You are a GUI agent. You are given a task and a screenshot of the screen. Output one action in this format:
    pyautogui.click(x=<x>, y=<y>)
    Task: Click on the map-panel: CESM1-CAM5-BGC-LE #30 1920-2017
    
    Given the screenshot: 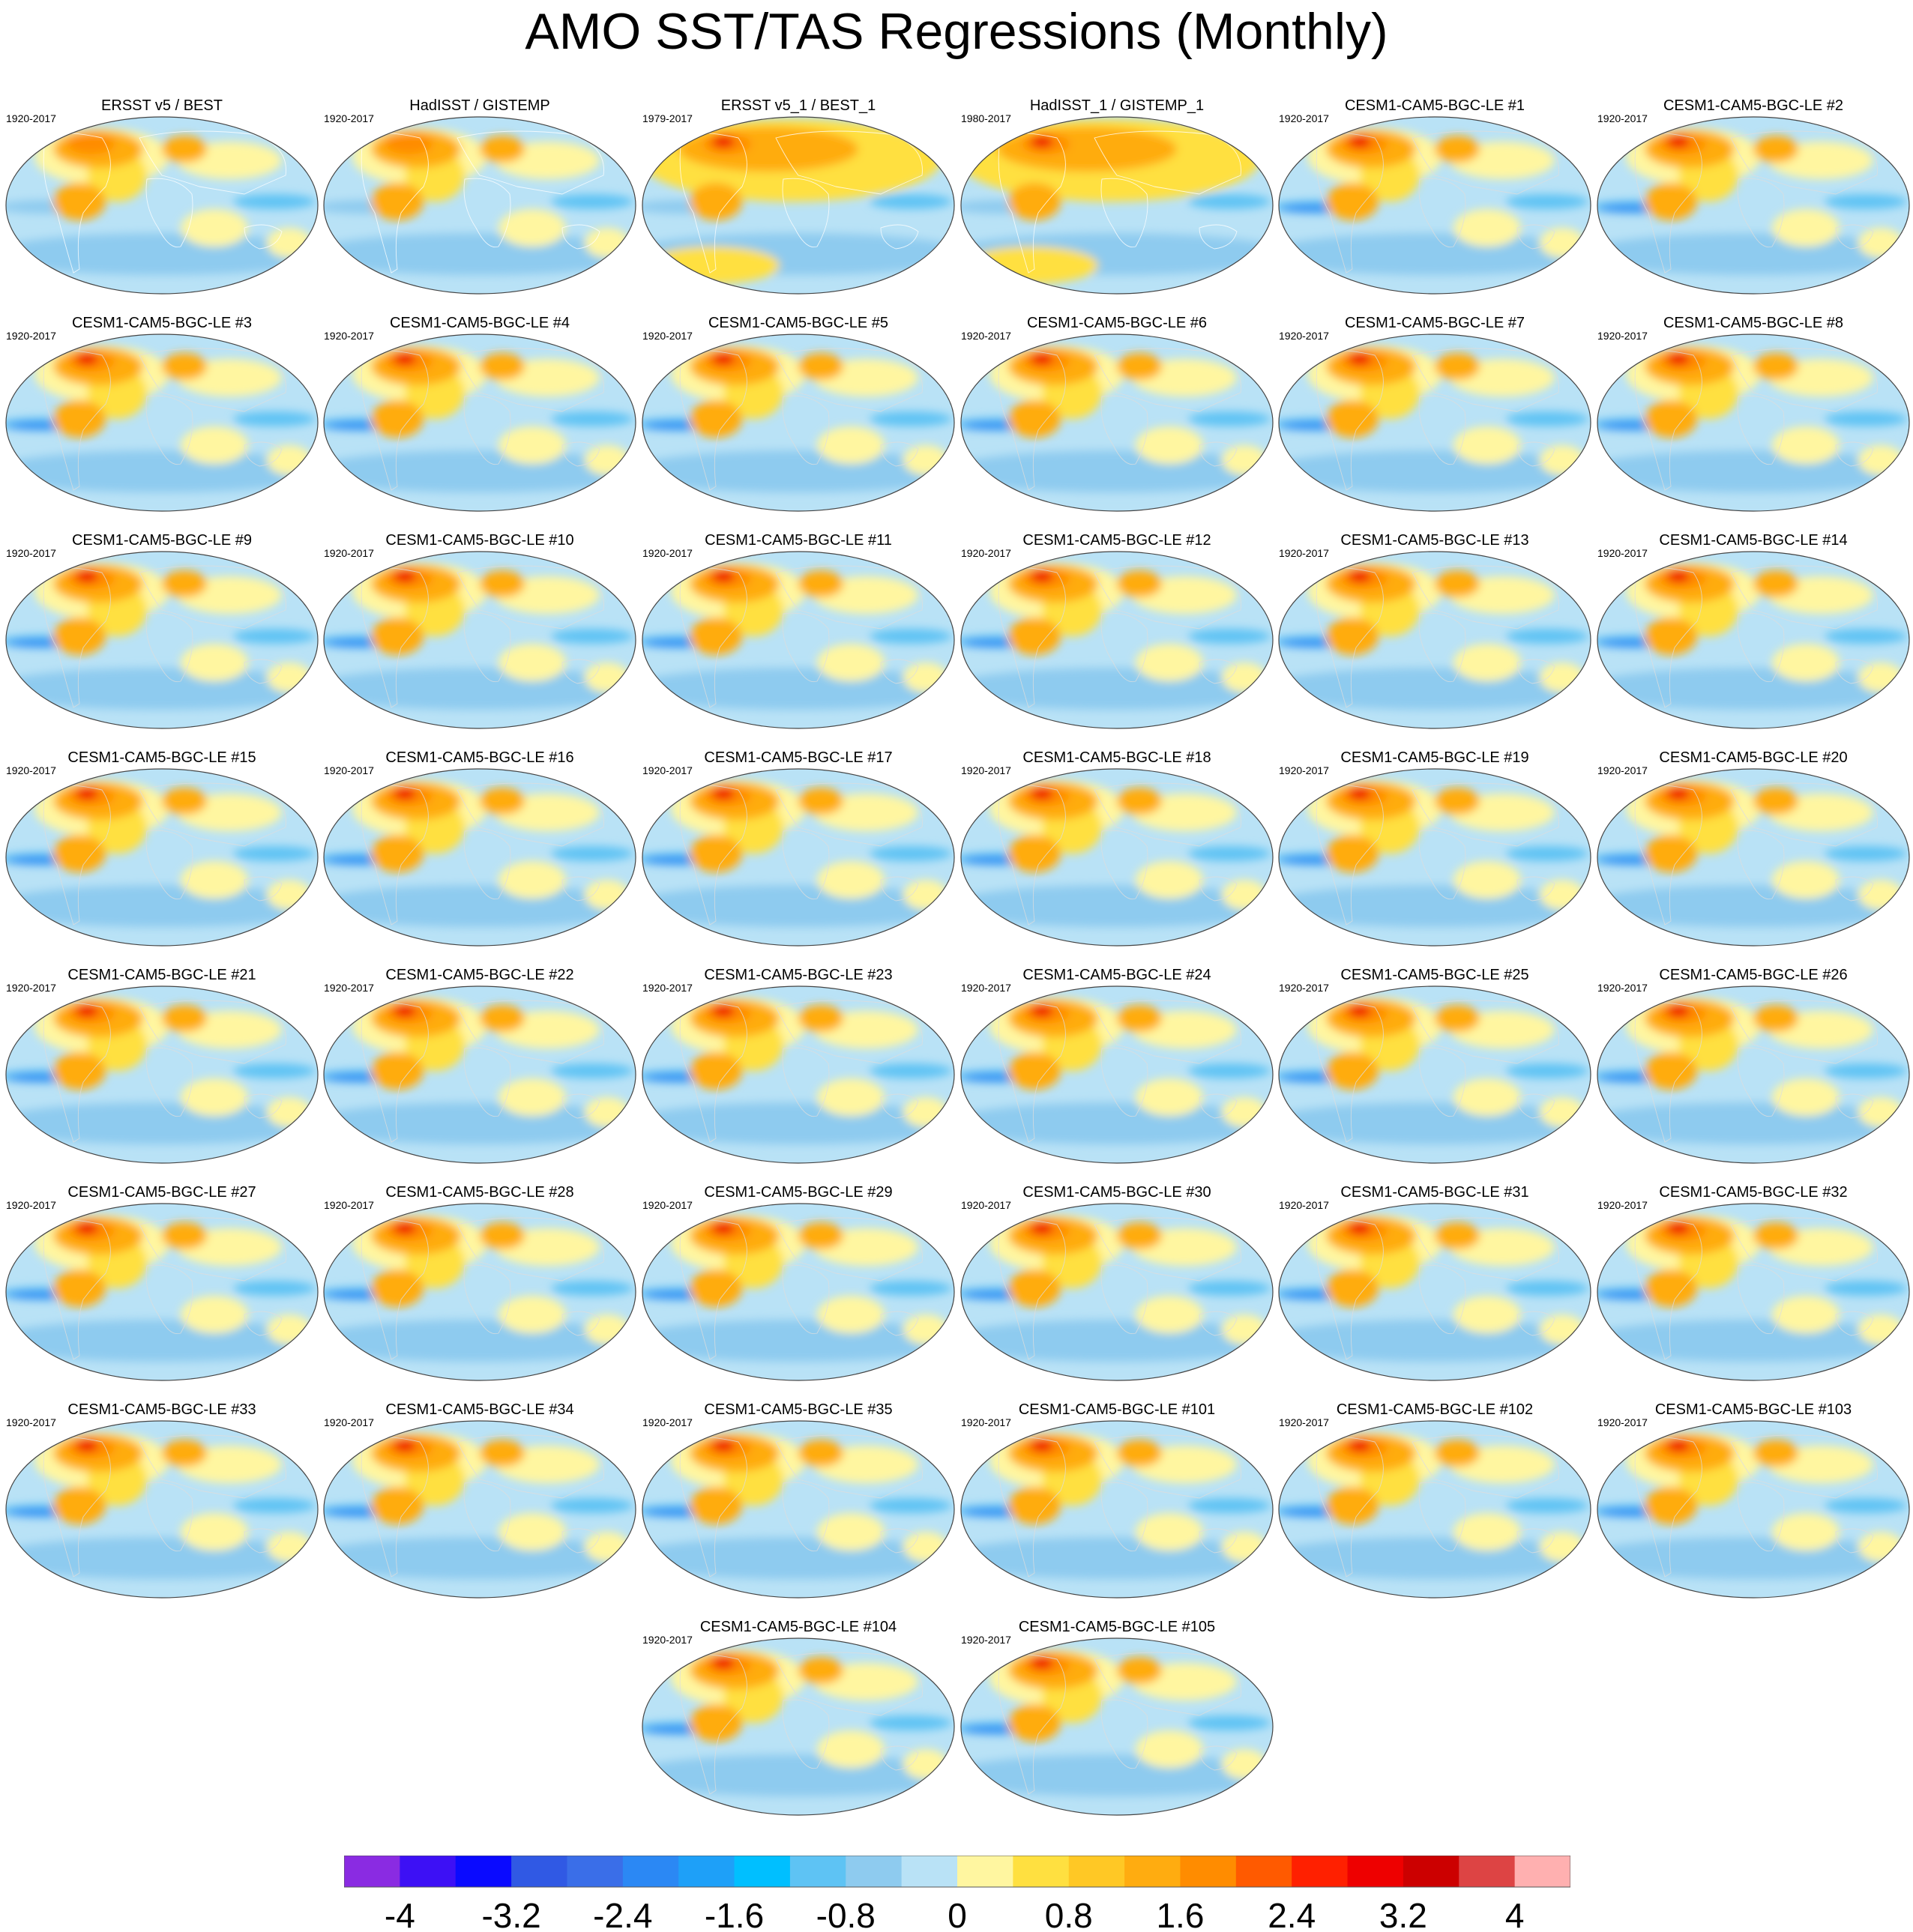 What is the action you would take?
    pyautogui.click(x=1117, y=1284)
    